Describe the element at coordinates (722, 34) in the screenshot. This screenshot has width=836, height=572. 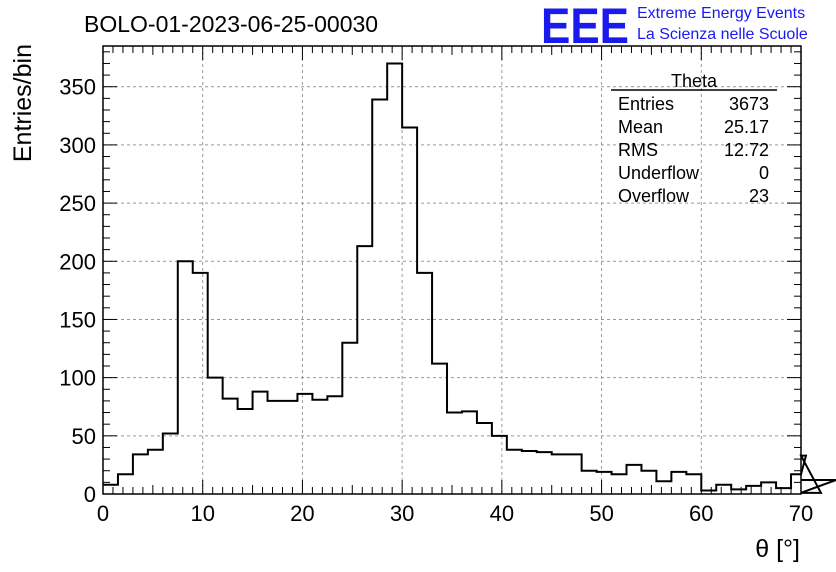
I see `logo-line-2: La Scienza nelle Scuole` at that location.